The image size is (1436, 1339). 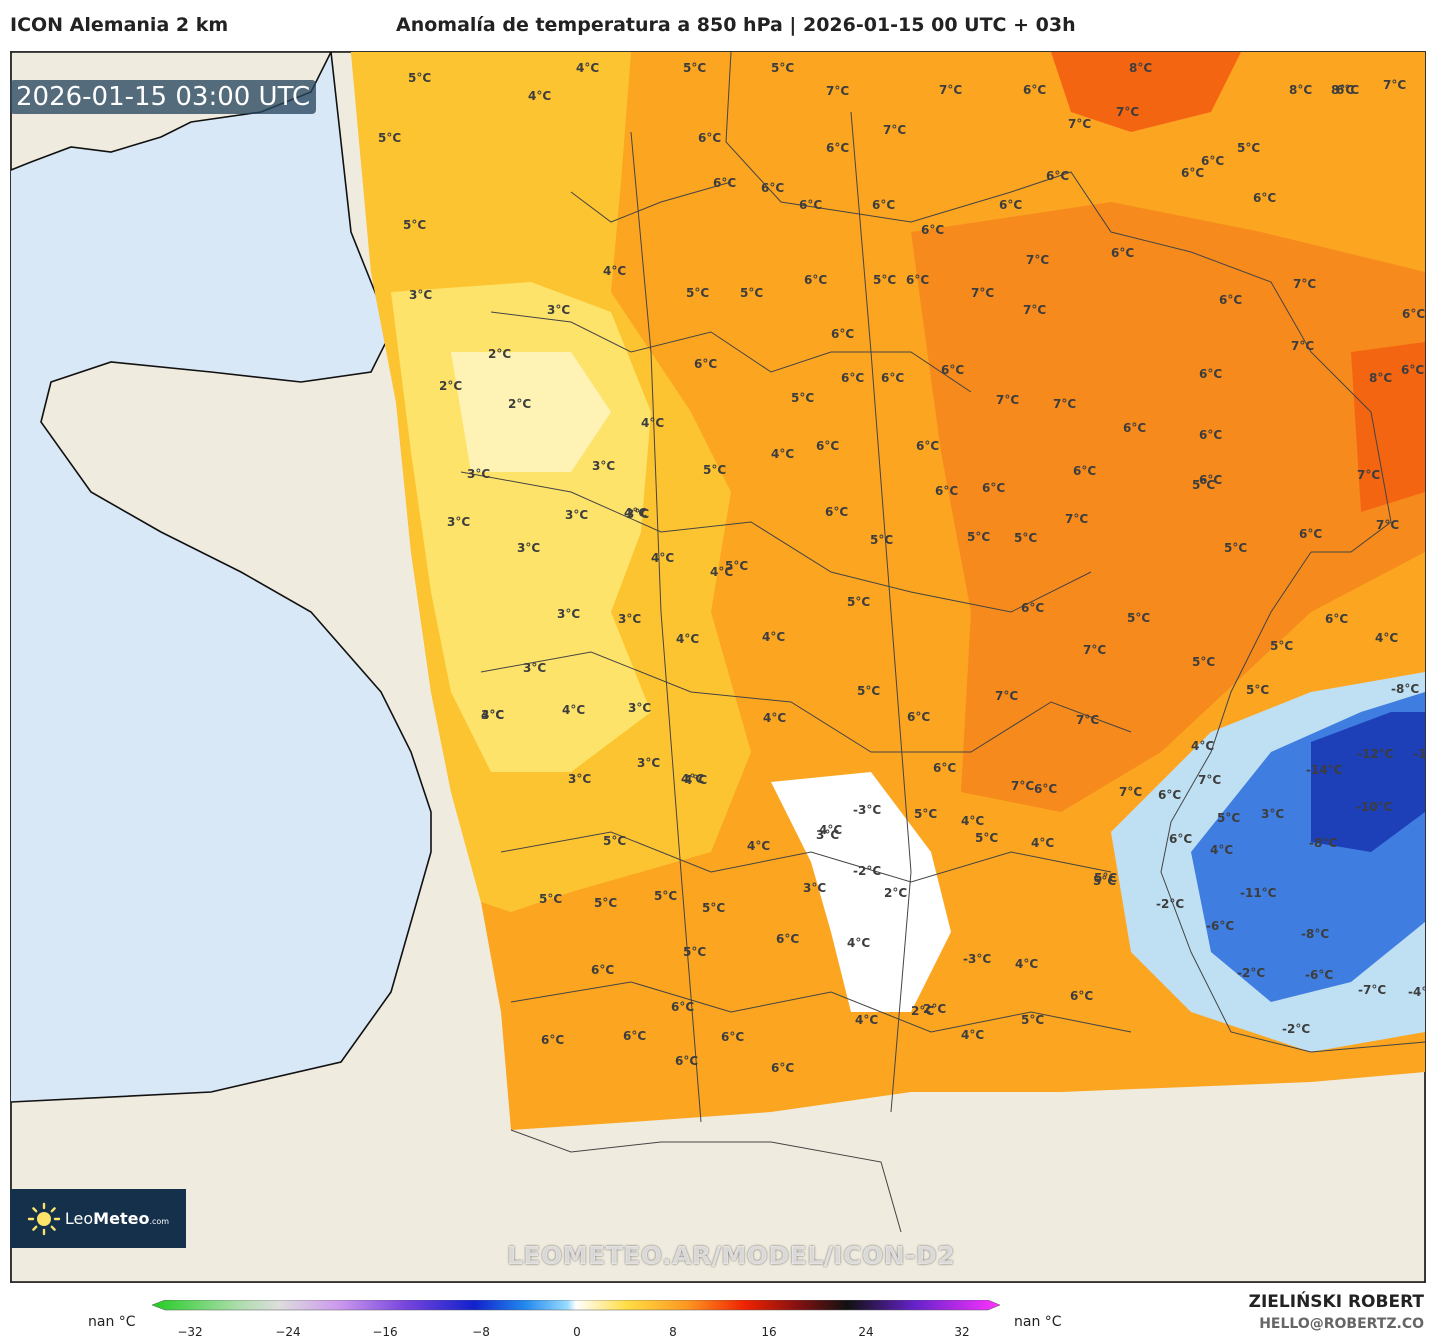 I want to click on temperature-label: -12°C, so click(x=1375, y=754).